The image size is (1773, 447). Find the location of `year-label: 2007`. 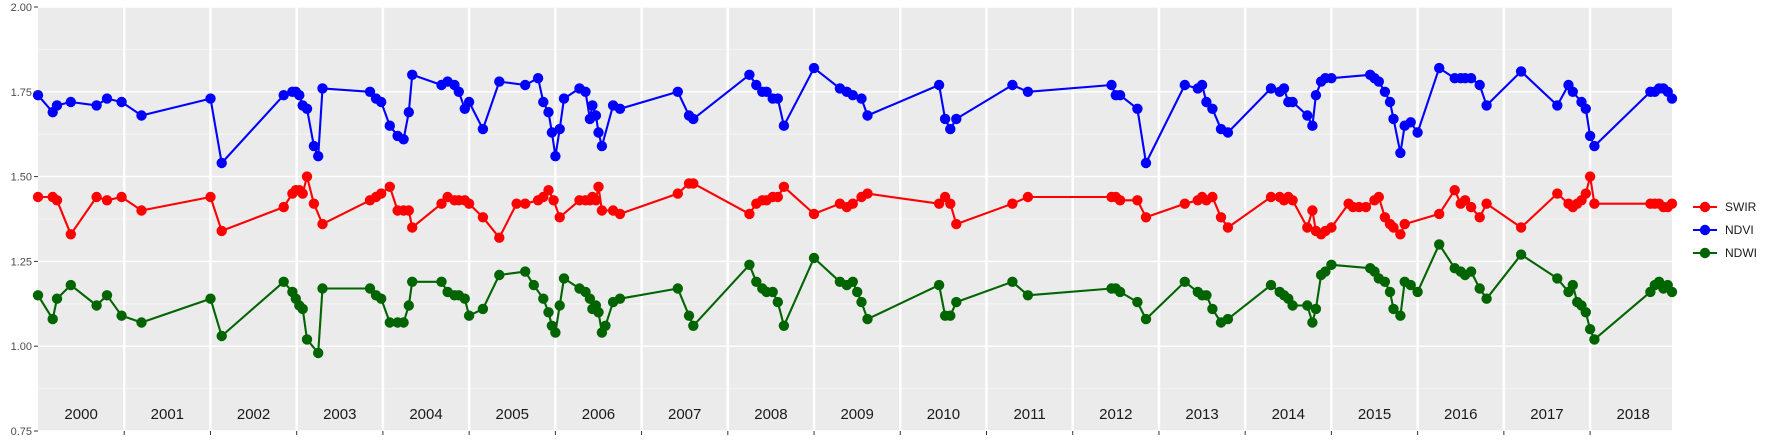

year-label: 2007 is located at coordinates (684, 414).